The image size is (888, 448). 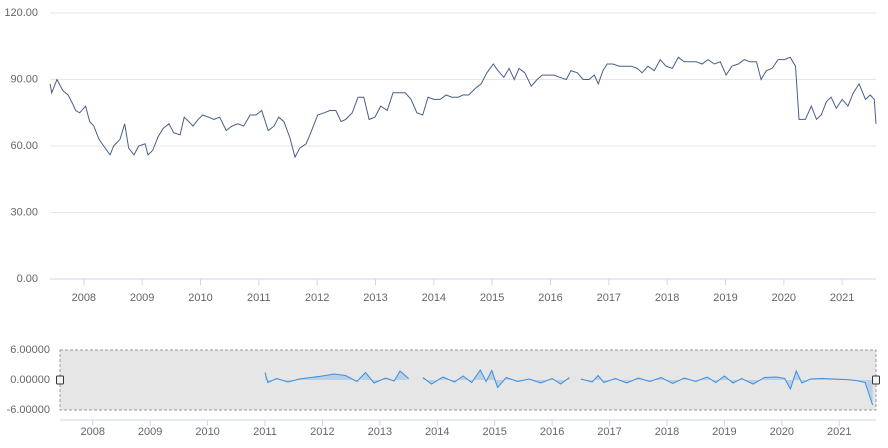 What do you see at coordinates (24, 79) in the screenshot?
I see `y-tick-label: 90.00` at bounding box center [24, 79].